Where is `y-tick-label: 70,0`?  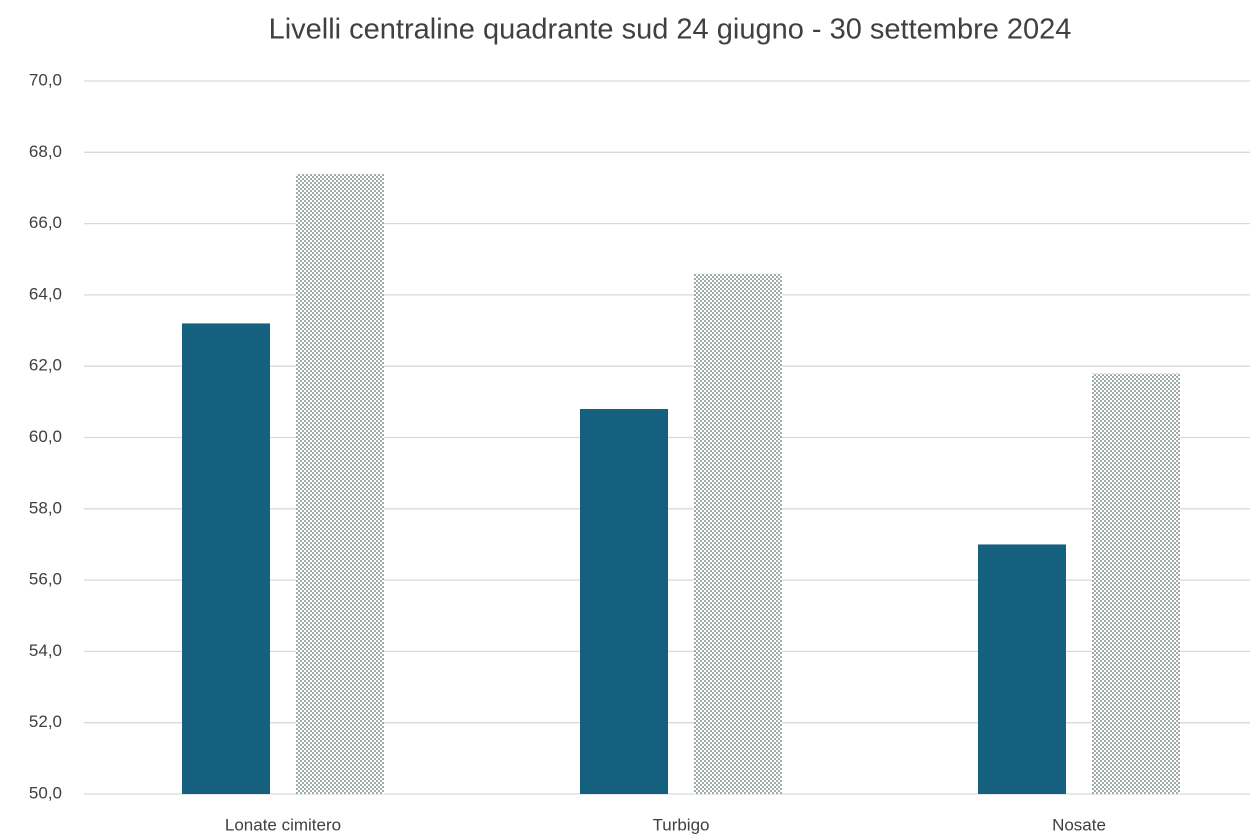
y-tick-label: 70,0 is located at coordinates (45, 79).